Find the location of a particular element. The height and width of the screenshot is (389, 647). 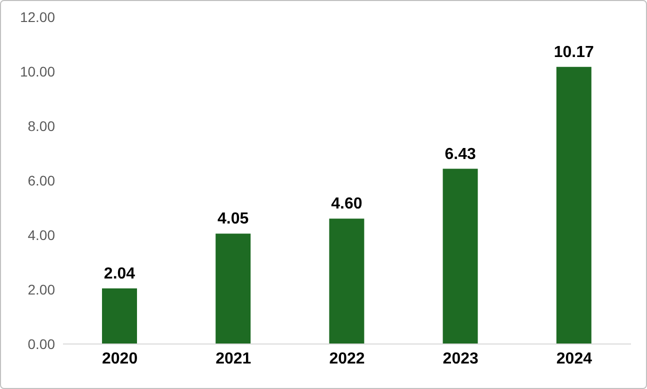

x-tick-label: 2022 is located at coordinates (347, 359).